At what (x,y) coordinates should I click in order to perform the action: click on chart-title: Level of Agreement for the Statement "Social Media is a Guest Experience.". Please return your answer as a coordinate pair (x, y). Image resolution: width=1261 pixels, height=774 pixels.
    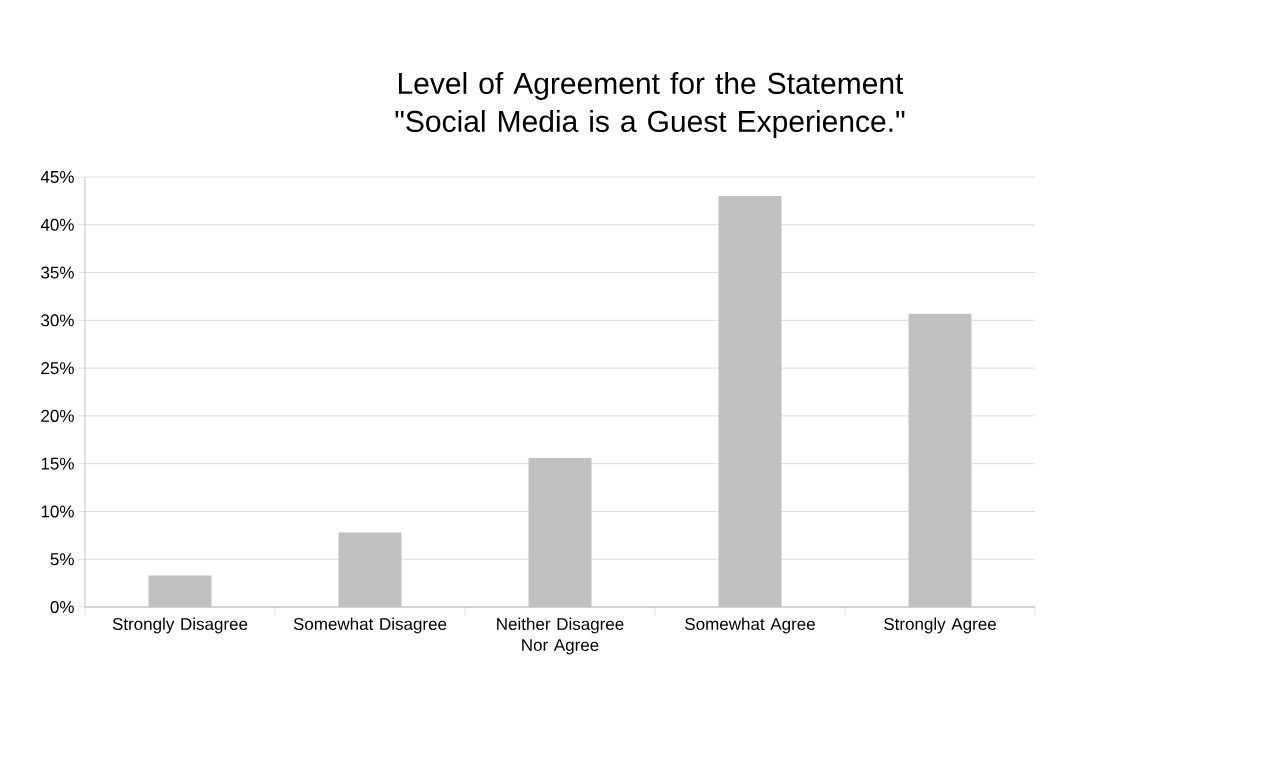
    Looking at the image, I should click on (650, 105).